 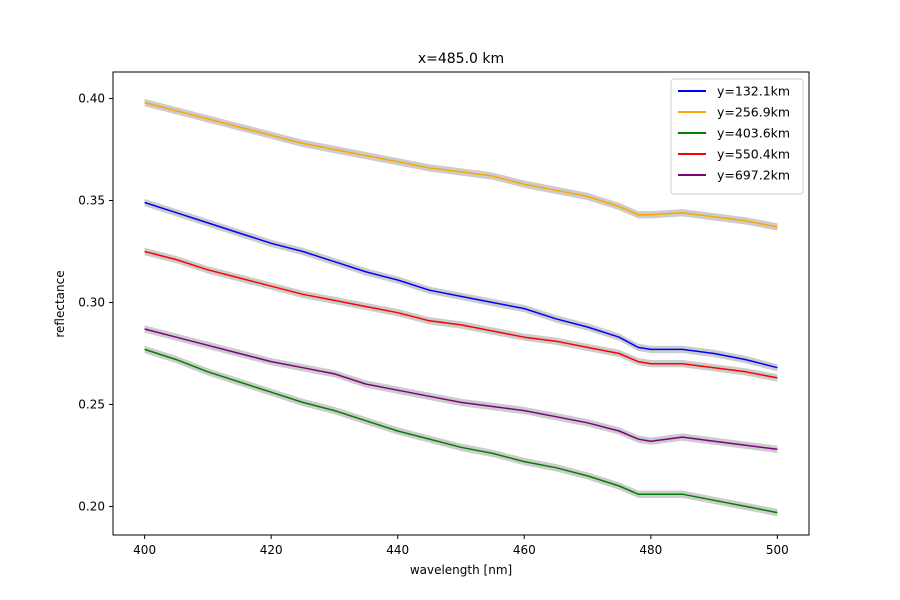 What do you see at coordinates (753, 175) in the screenshot?
I see `legend-label: y=697.2km` at bounding box center [753, 175].